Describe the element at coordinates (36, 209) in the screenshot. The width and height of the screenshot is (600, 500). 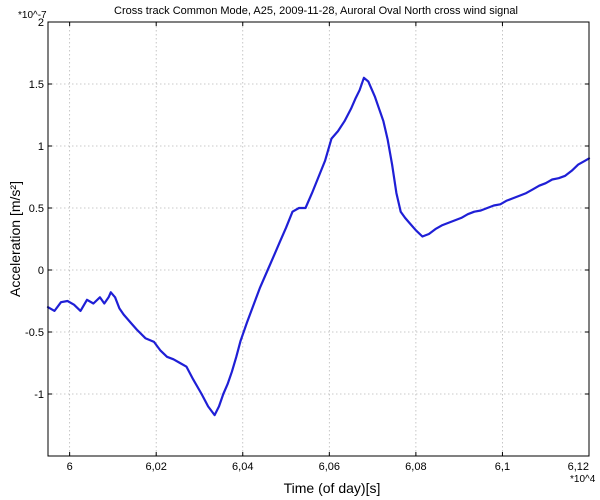
I see `y-tick-label: 0.5` at that location.